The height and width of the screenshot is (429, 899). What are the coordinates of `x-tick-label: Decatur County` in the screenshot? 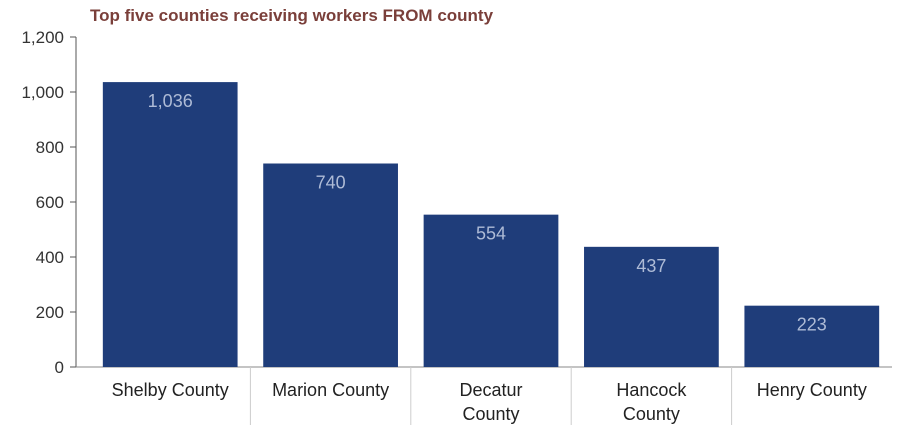 It's located at (490, 402).